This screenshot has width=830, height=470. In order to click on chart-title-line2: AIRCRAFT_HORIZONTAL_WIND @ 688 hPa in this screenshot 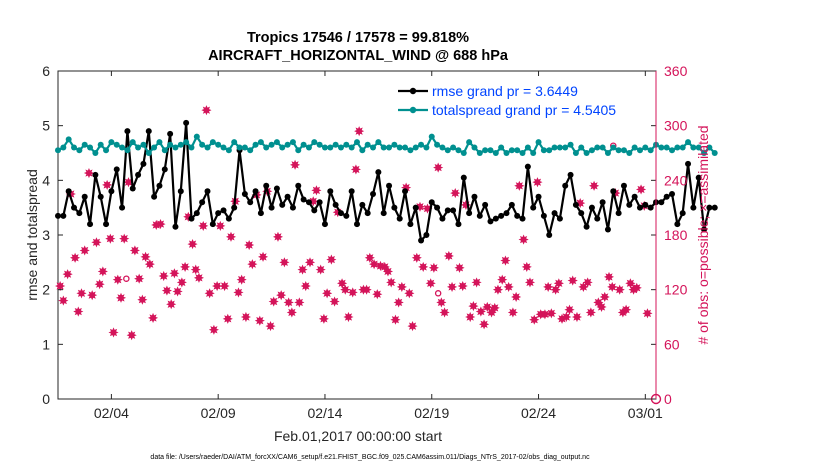, I will do `click(358, 56)`.